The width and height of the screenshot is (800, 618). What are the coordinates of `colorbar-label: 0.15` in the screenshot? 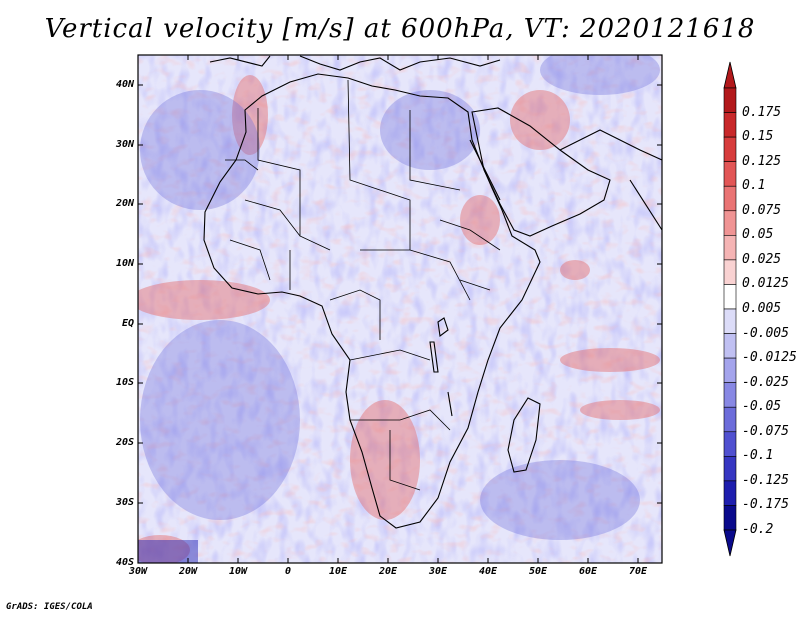 It's located at (758, 137).